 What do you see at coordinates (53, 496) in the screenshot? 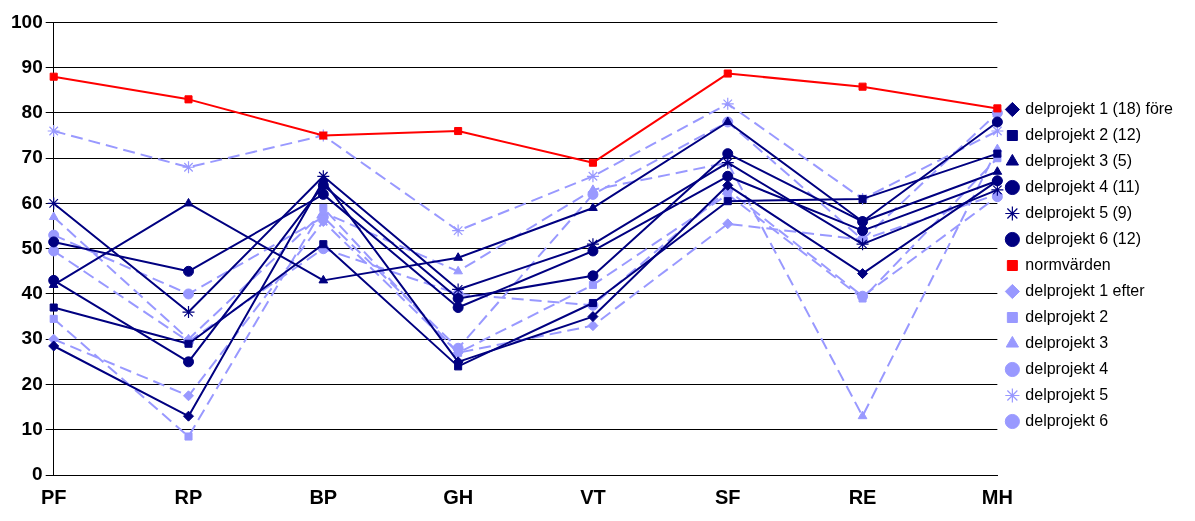
I see `x-tick-label: PF` at bounding box center [53, 496].